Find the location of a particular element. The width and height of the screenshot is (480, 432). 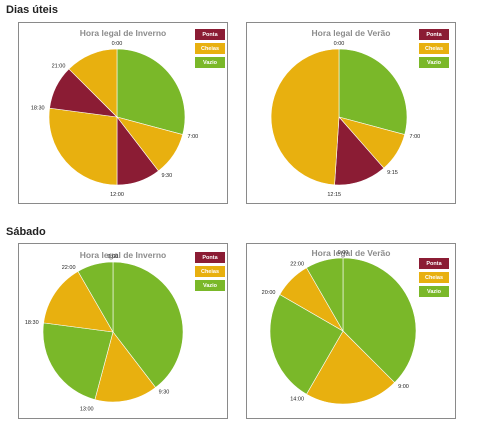

time-tick-label: 20:00 is located at coordinates (269, 293).